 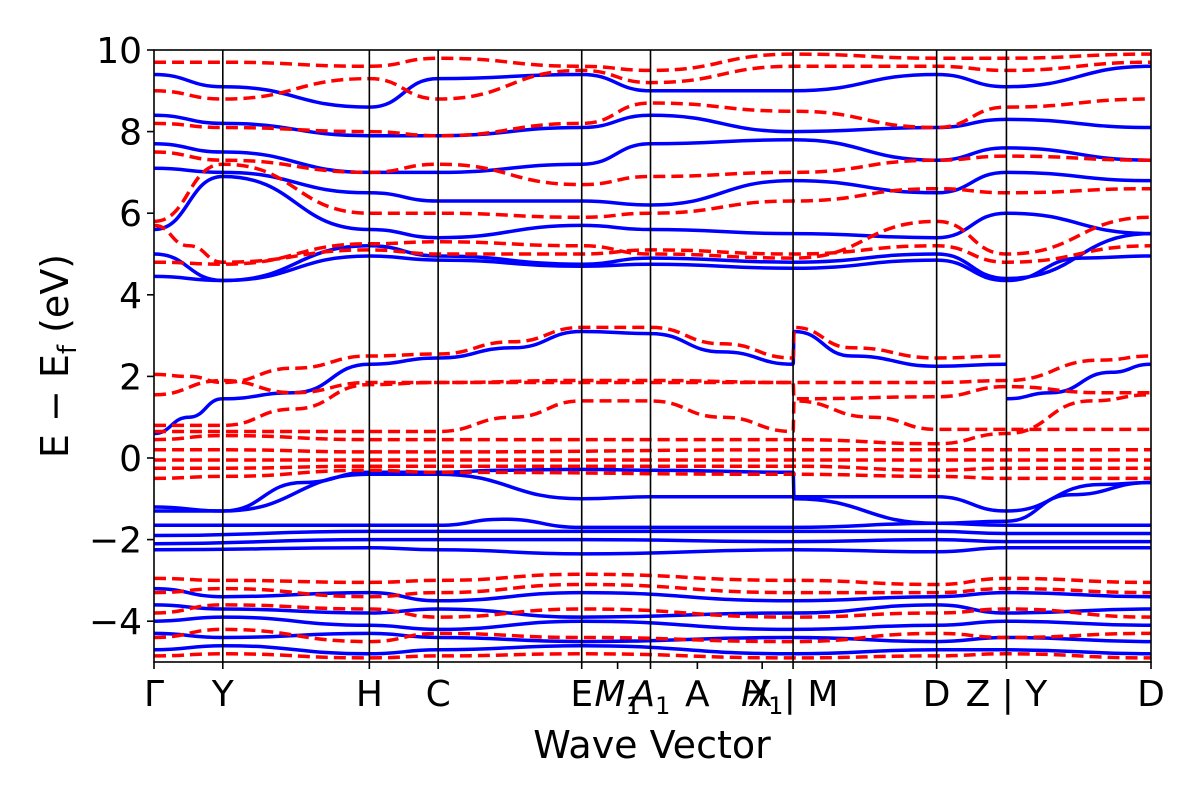 What do you see at coordinates (68, 349) in the screenshot?
I see `y-axis-title-subscript: f` at bounding box center [68, 349].